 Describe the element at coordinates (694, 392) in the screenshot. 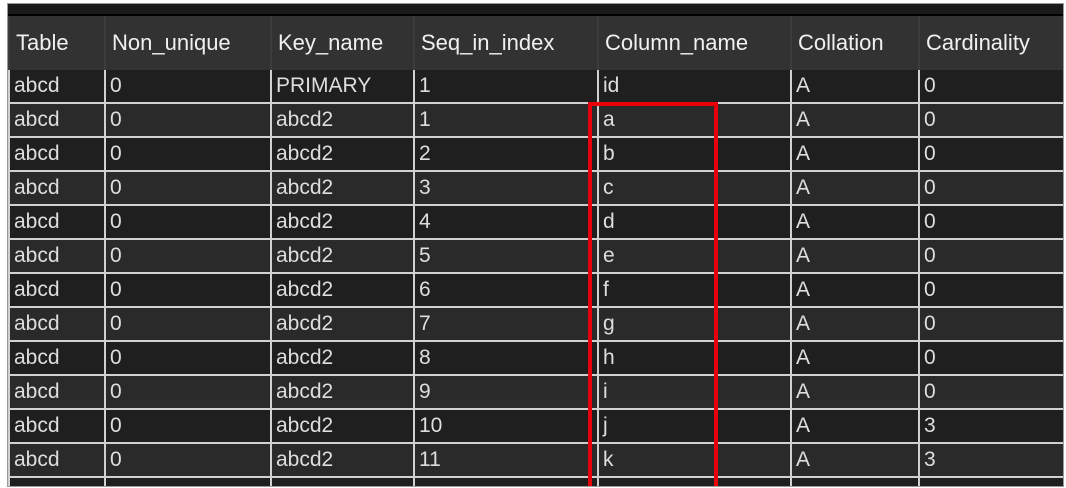

I see `cell-column-name: i` at that location.